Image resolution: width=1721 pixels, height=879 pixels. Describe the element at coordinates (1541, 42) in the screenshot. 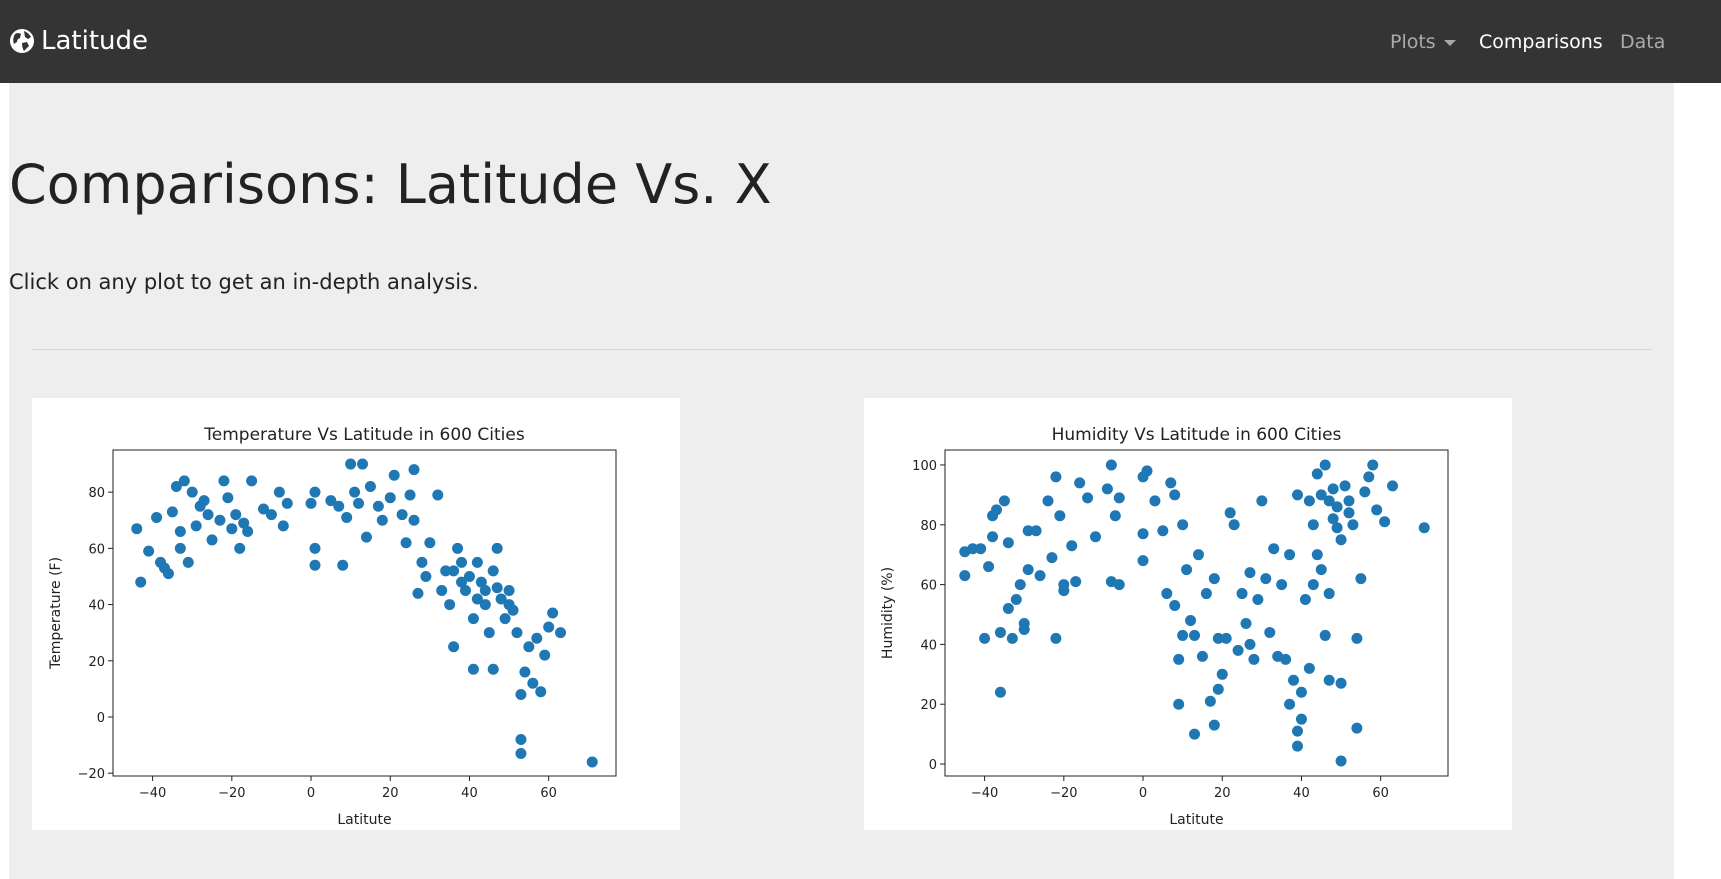

I see `nav-comparisons: Comparisons` at that location.